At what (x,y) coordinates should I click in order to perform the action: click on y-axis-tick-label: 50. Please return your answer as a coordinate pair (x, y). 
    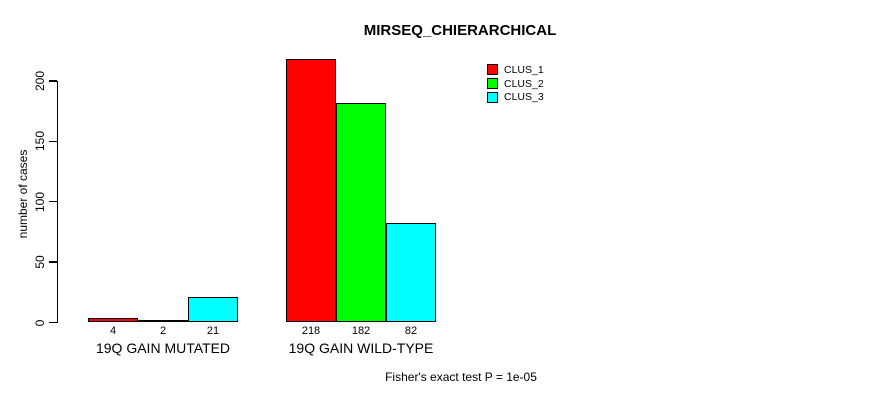
    Looking at the image, I should click on (40, 262).